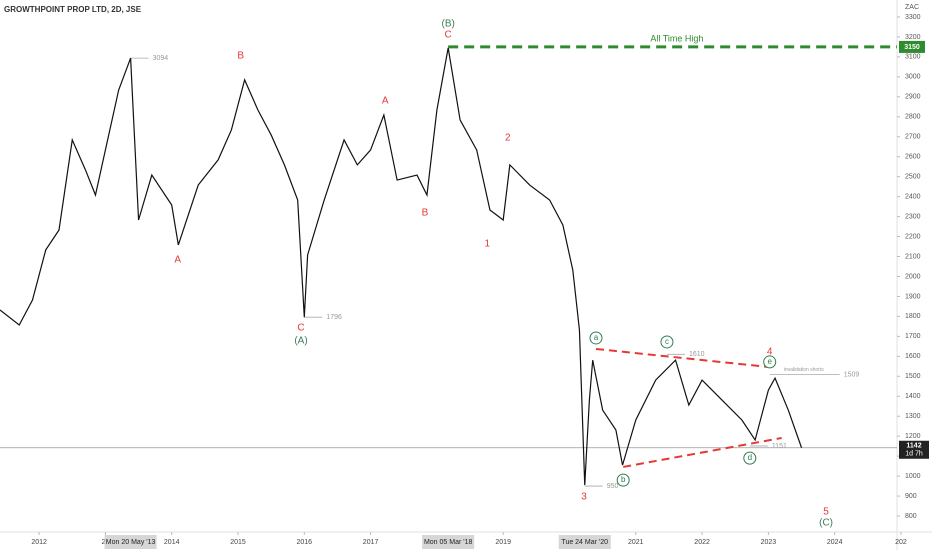  I want to click on wave-label: 1, so click(488, 244).